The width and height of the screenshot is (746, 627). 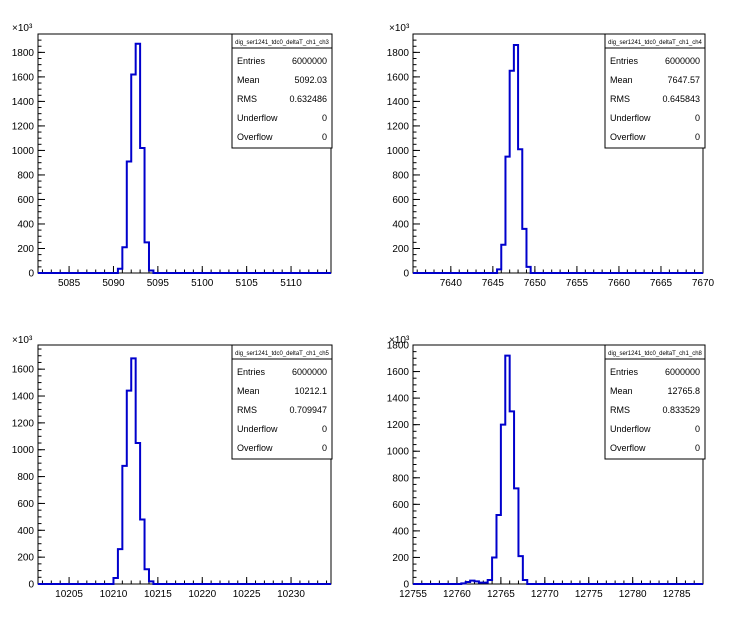 What do you see at coordinates (202, 594) in the screenshot?
I see `x-tick-label: 10220` at bounding box center [202, 594].